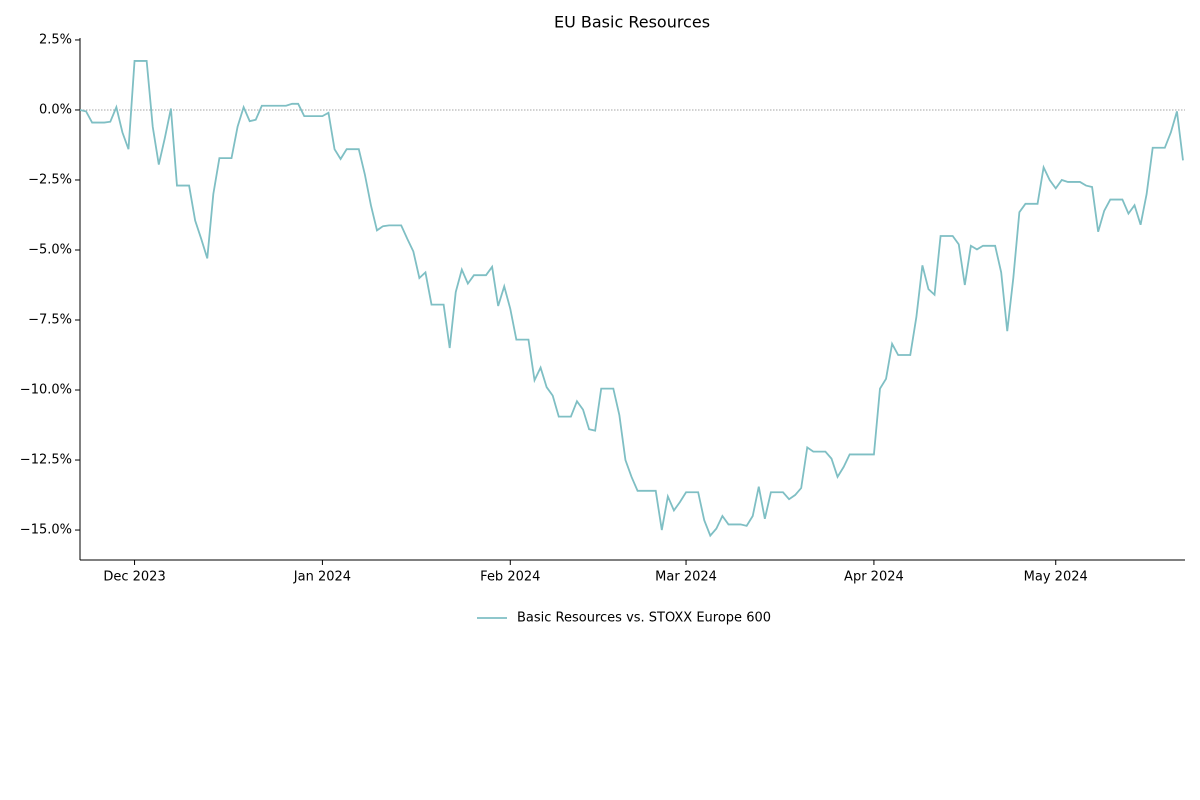 Image resolution: width=1200 pixels, height=800 pixels. Describe the element at coordinates (55, 109) in the screenshot. I see `y-tick-label: 0.0%` at that location.